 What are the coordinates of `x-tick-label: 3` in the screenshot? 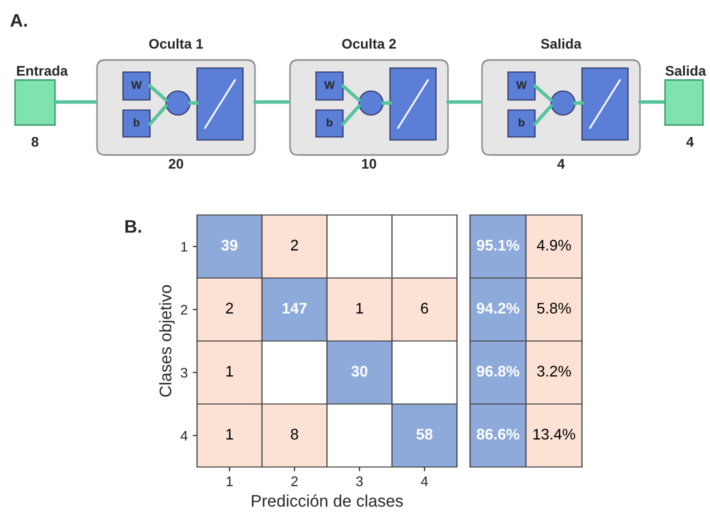 It's located at (359, 481).